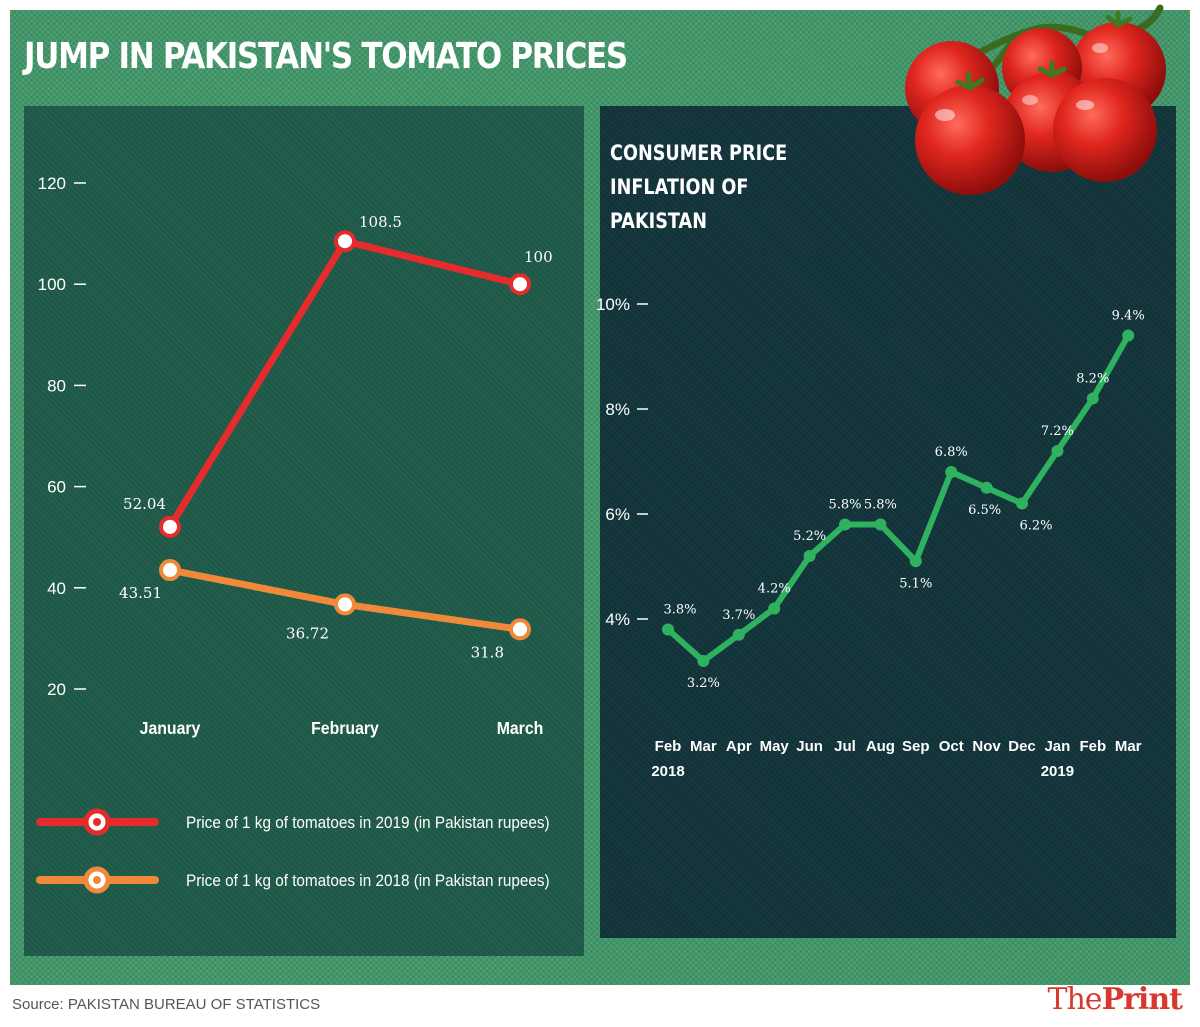 Image resolution: width=1200 pixels, height=1027 pixels. What do you see at coordinates (809, 746) in the screenshot?
I see `x-category-label: Jun` at bounding box center [809, 746].